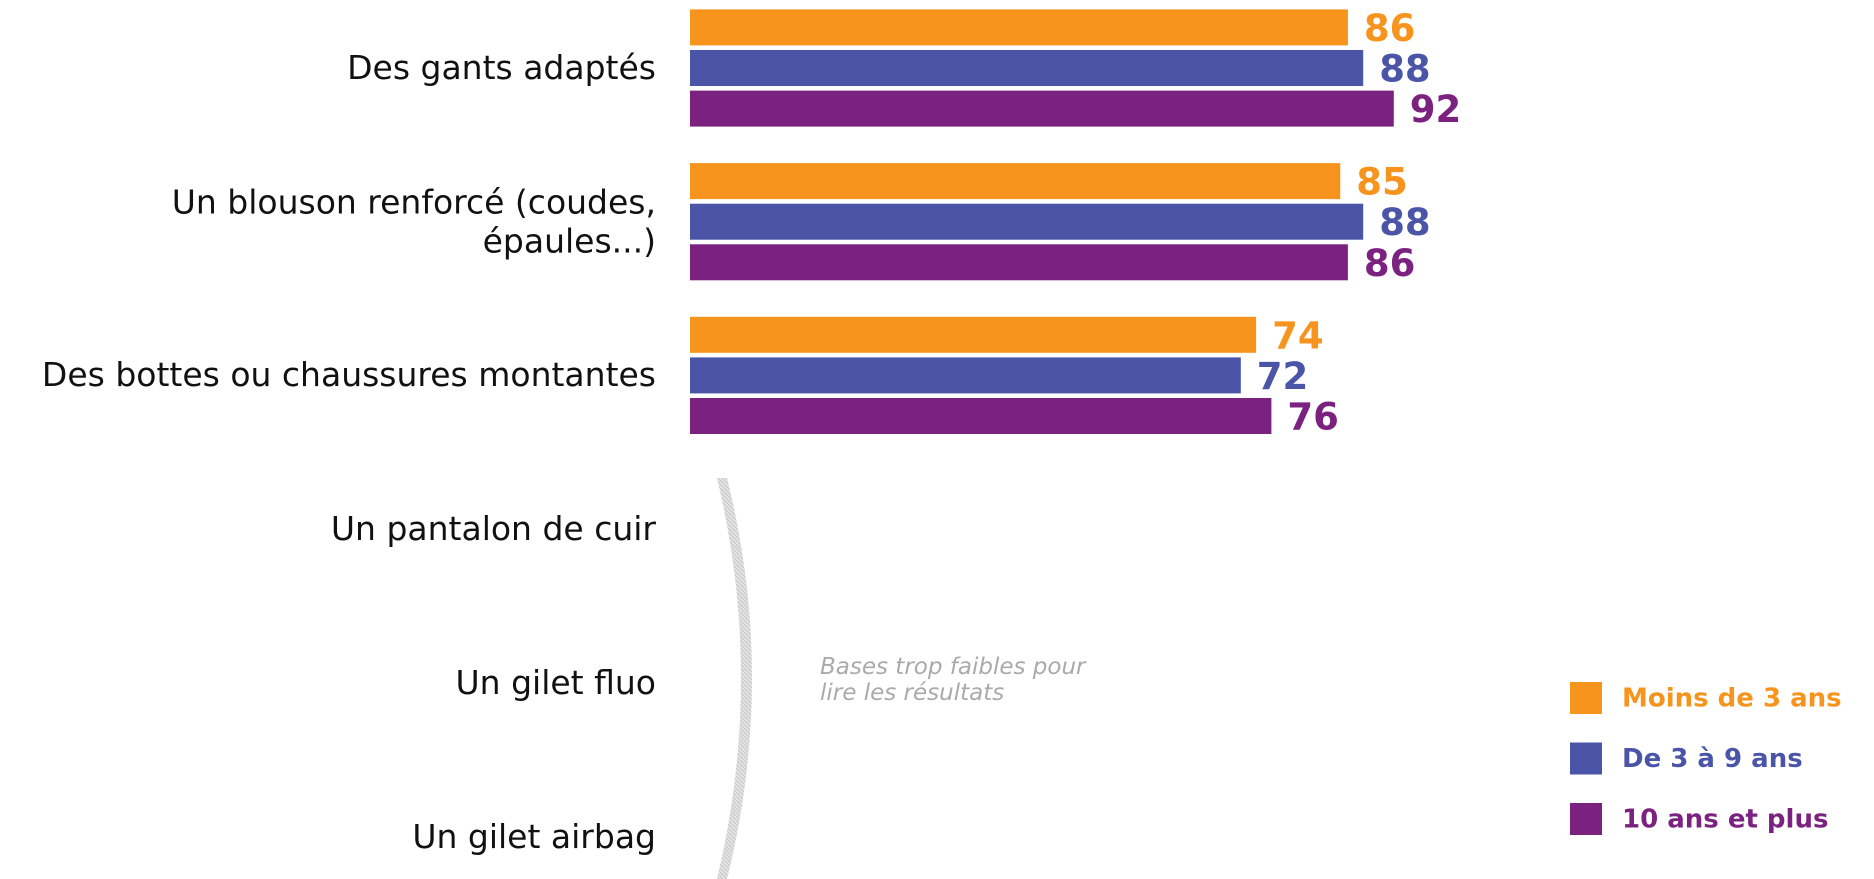 The height and width of the screenshot is (879, 1874). I want to click on value-label: 76, so click(1313, 417).